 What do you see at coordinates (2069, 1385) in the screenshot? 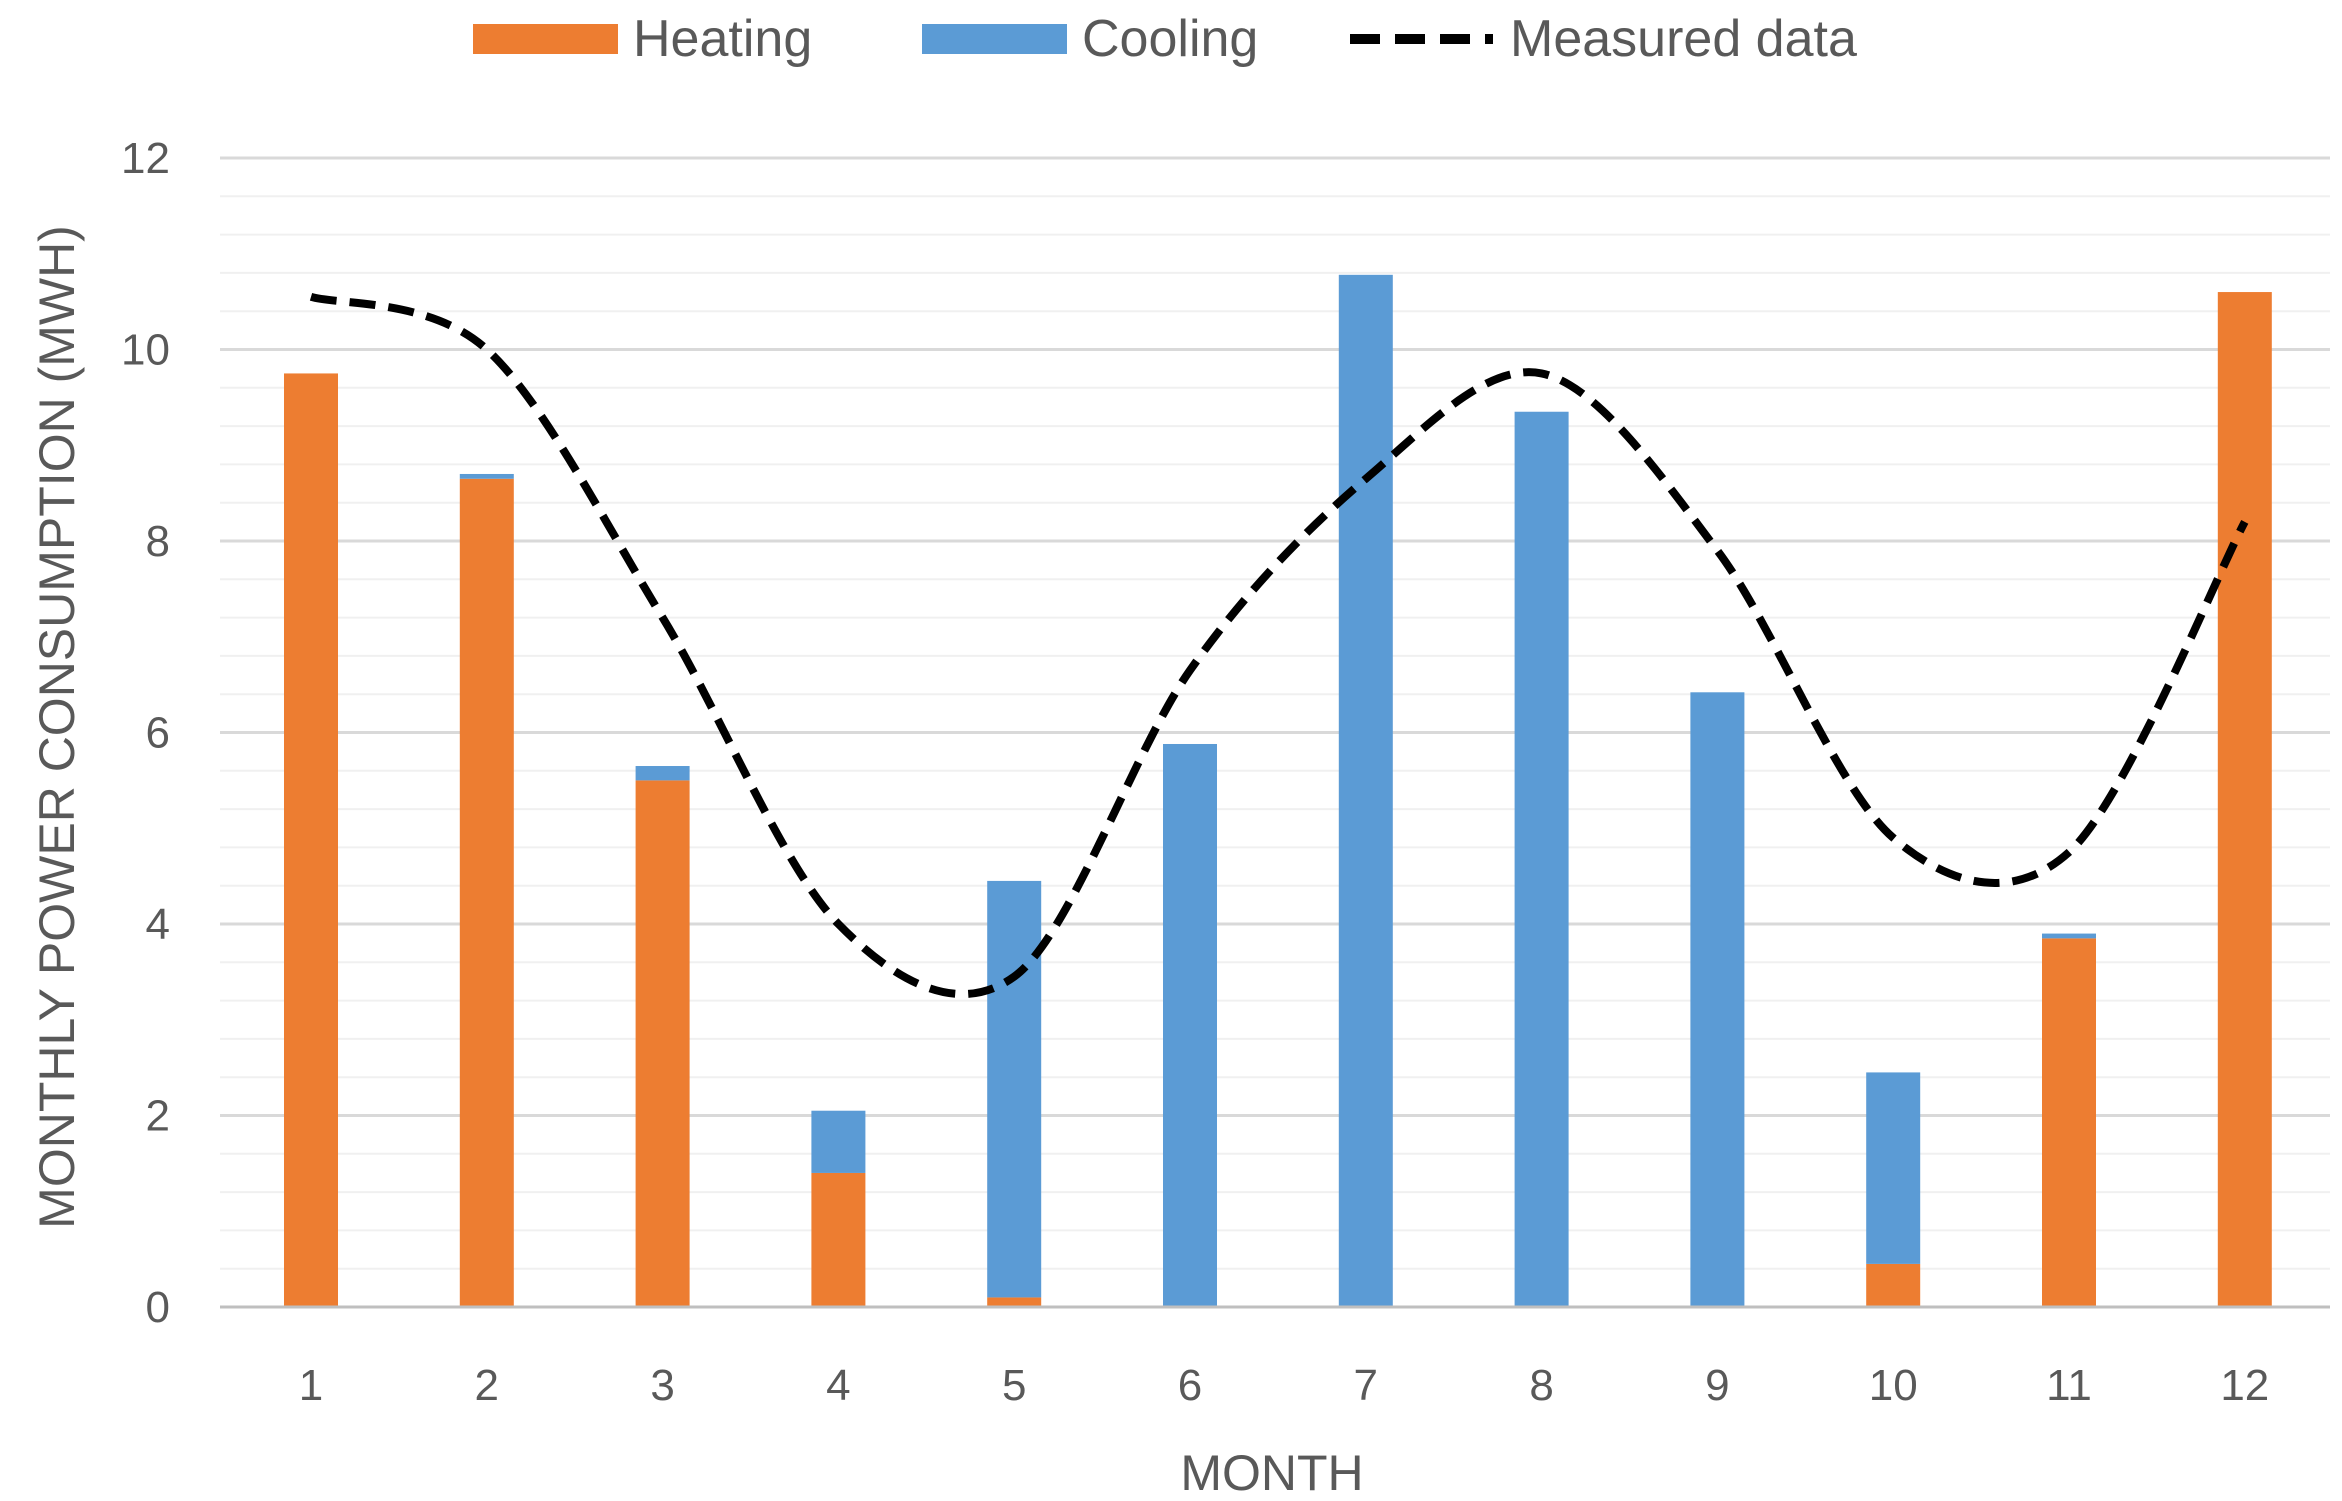
I see `x-tick-label: 11` at bounding box center [2069, 1385].